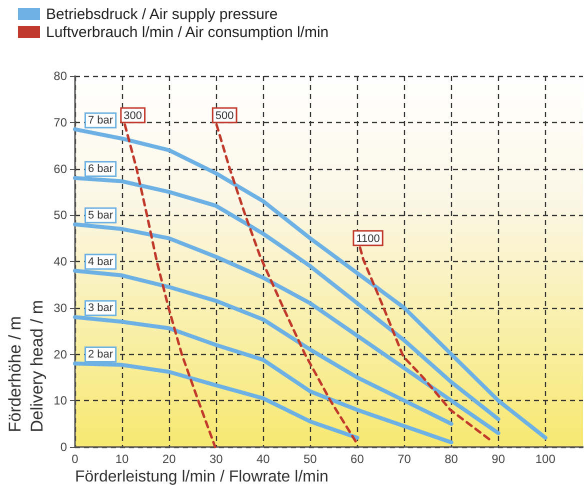  What do you see at coordinates (499, 459) in the screenshot?
I see `x-tick-label: 90` at bounding box center [499, 459].